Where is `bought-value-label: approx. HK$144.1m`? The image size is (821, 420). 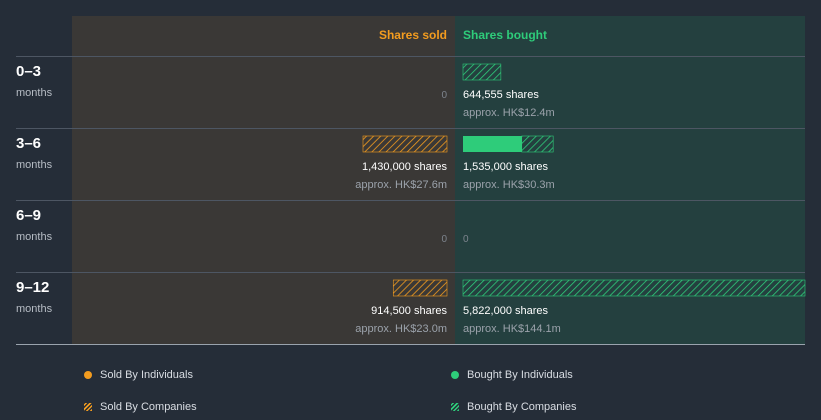
bought-value-label: approx. HK$144.1m is located at coordinates (512, 329).